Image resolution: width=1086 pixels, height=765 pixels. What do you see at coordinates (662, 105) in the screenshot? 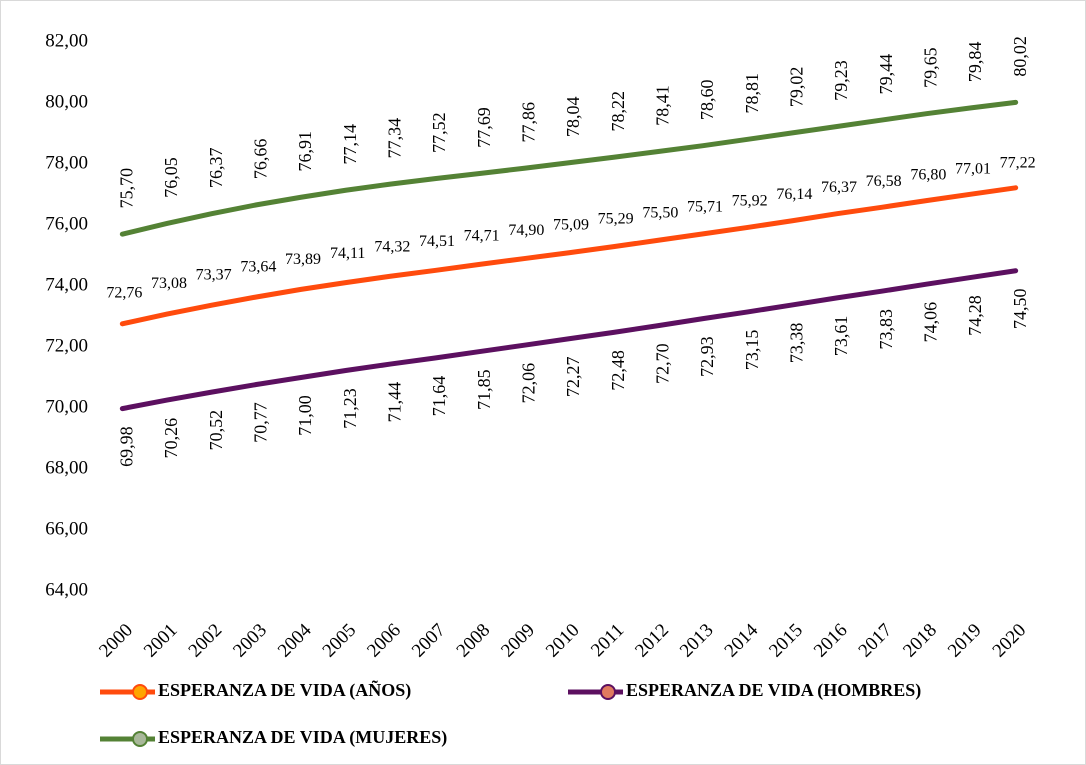
I see `data-label: 78,41` at bounding box center [662, 105].